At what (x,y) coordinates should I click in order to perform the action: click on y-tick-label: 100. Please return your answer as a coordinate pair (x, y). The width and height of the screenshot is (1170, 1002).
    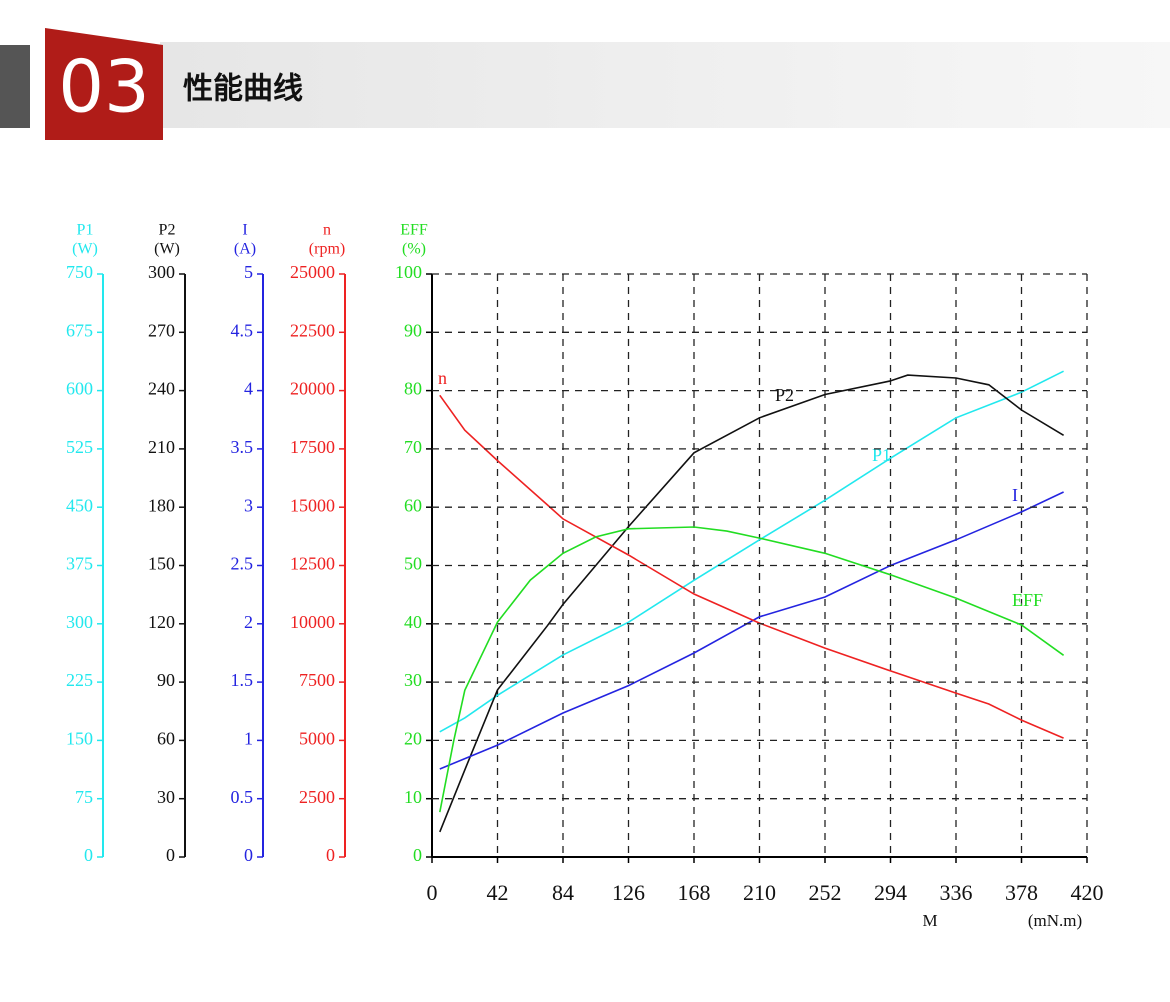
    Looking at the image, I should click on (408, 272).